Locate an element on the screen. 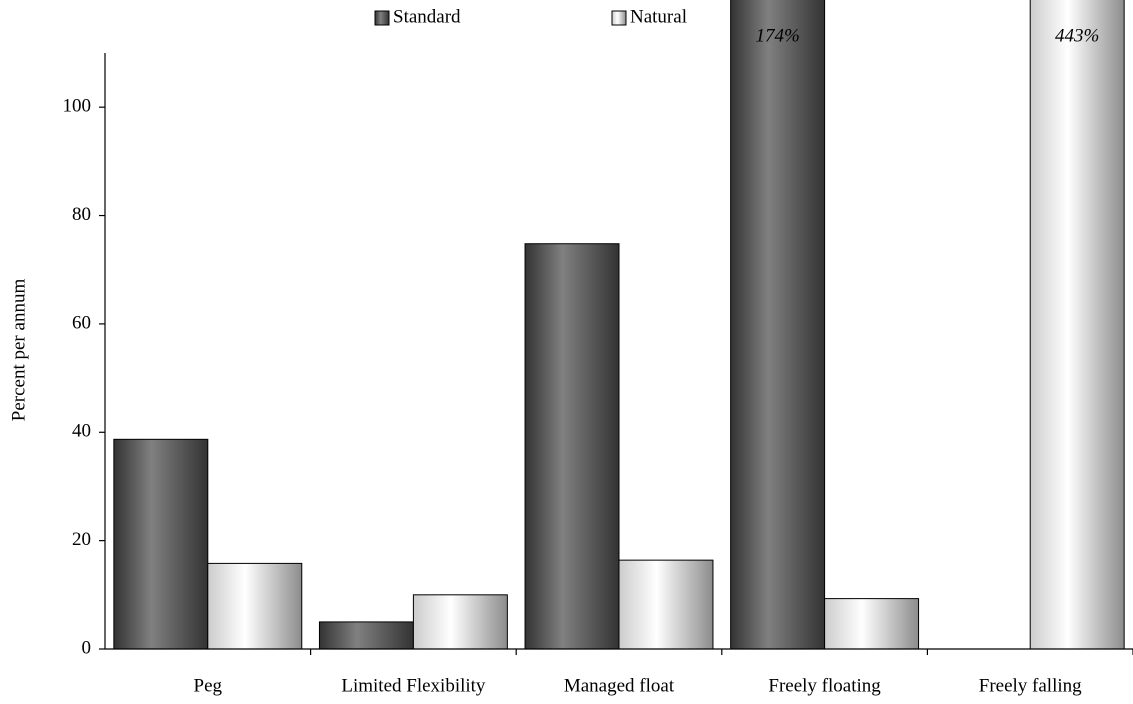 The width and height of the screenshot is (1133, 704). legend-label: Standard is located at coordinates (427, 16).